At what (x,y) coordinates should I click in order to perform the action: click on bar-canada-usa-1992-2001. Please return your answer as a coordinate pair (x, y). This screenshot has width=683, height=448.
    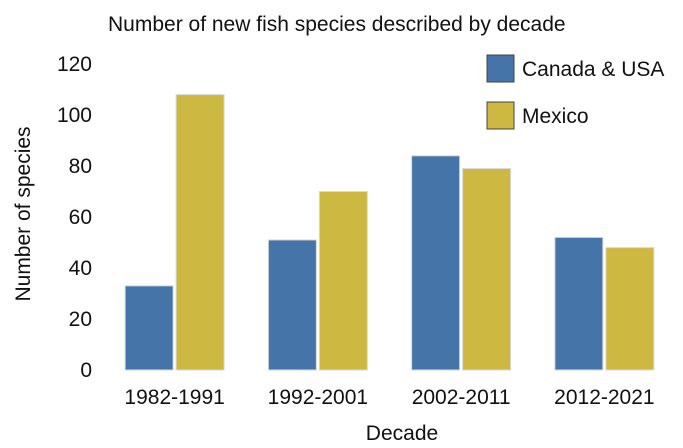
    Looking at the image, I should click on (292, 305).